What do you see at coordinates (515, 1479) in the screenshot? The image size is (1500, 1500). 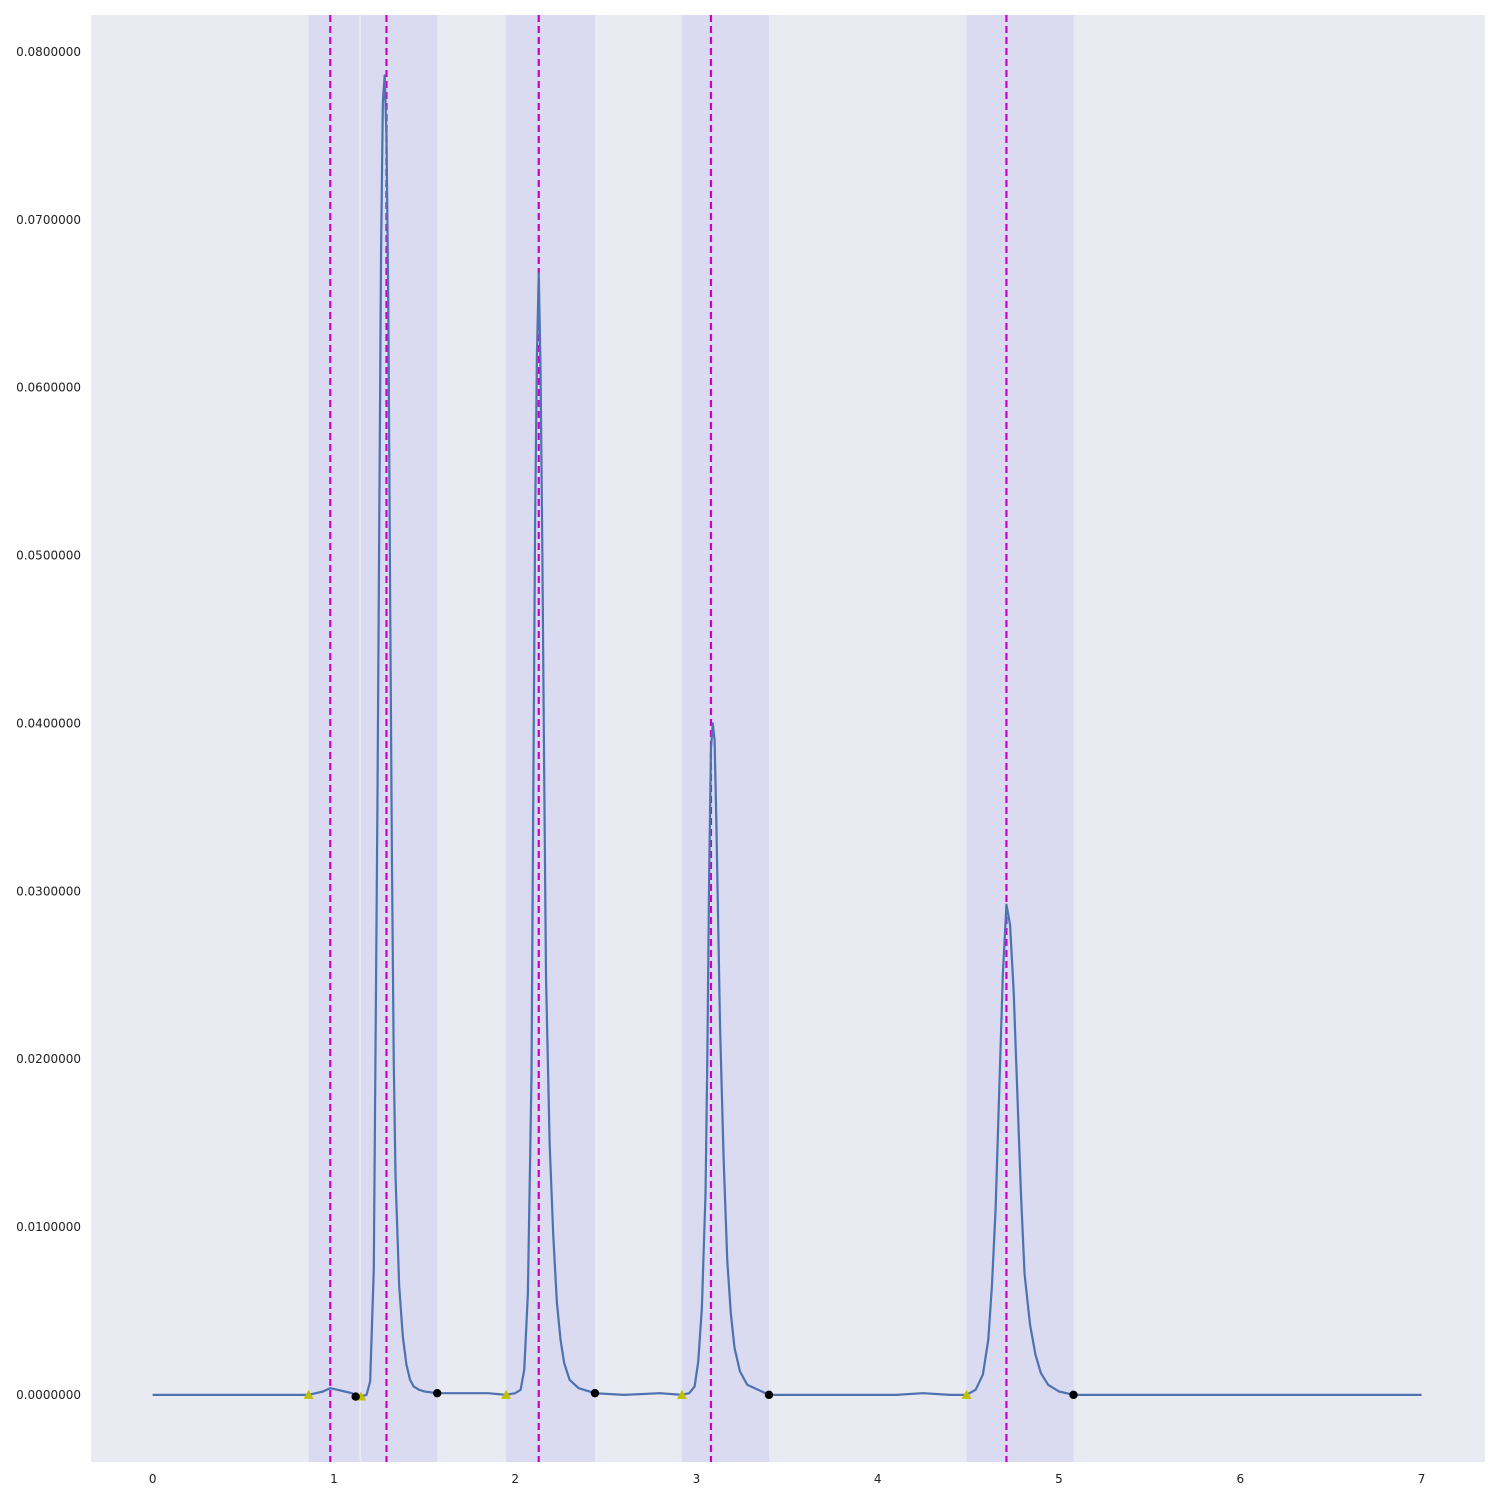 I see `x-tick-label: 2` at bounding box center [515, 1479].